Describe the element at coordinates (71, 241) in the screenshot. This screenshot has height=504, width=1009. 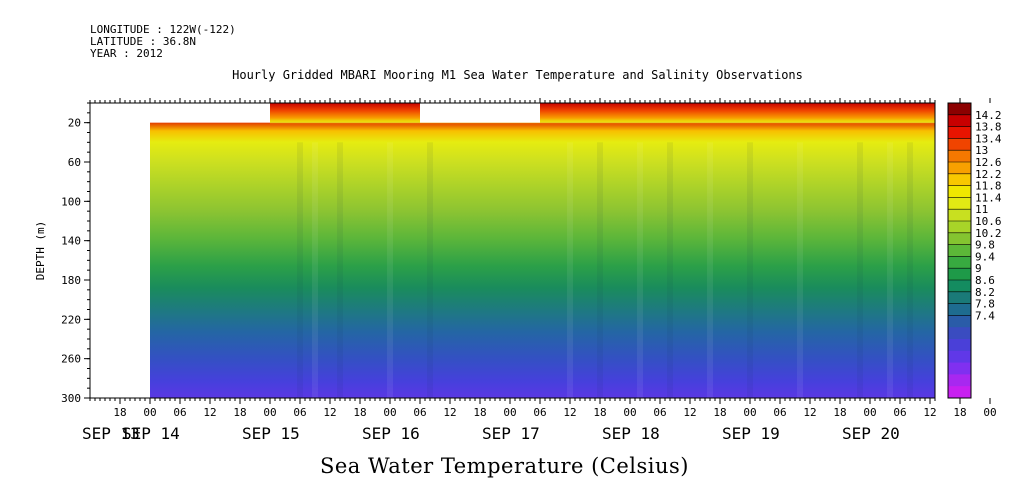
I see `y-tick-label: 140` at that location.